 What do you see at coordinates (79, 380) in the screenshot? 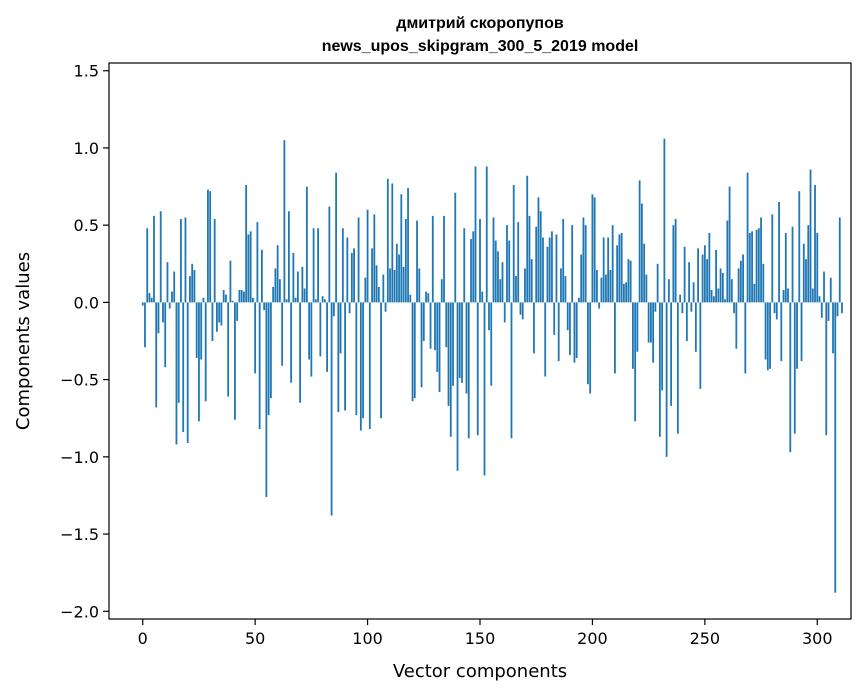
I see `y-tick-label: −0.5` at bounding box center [79, 380].